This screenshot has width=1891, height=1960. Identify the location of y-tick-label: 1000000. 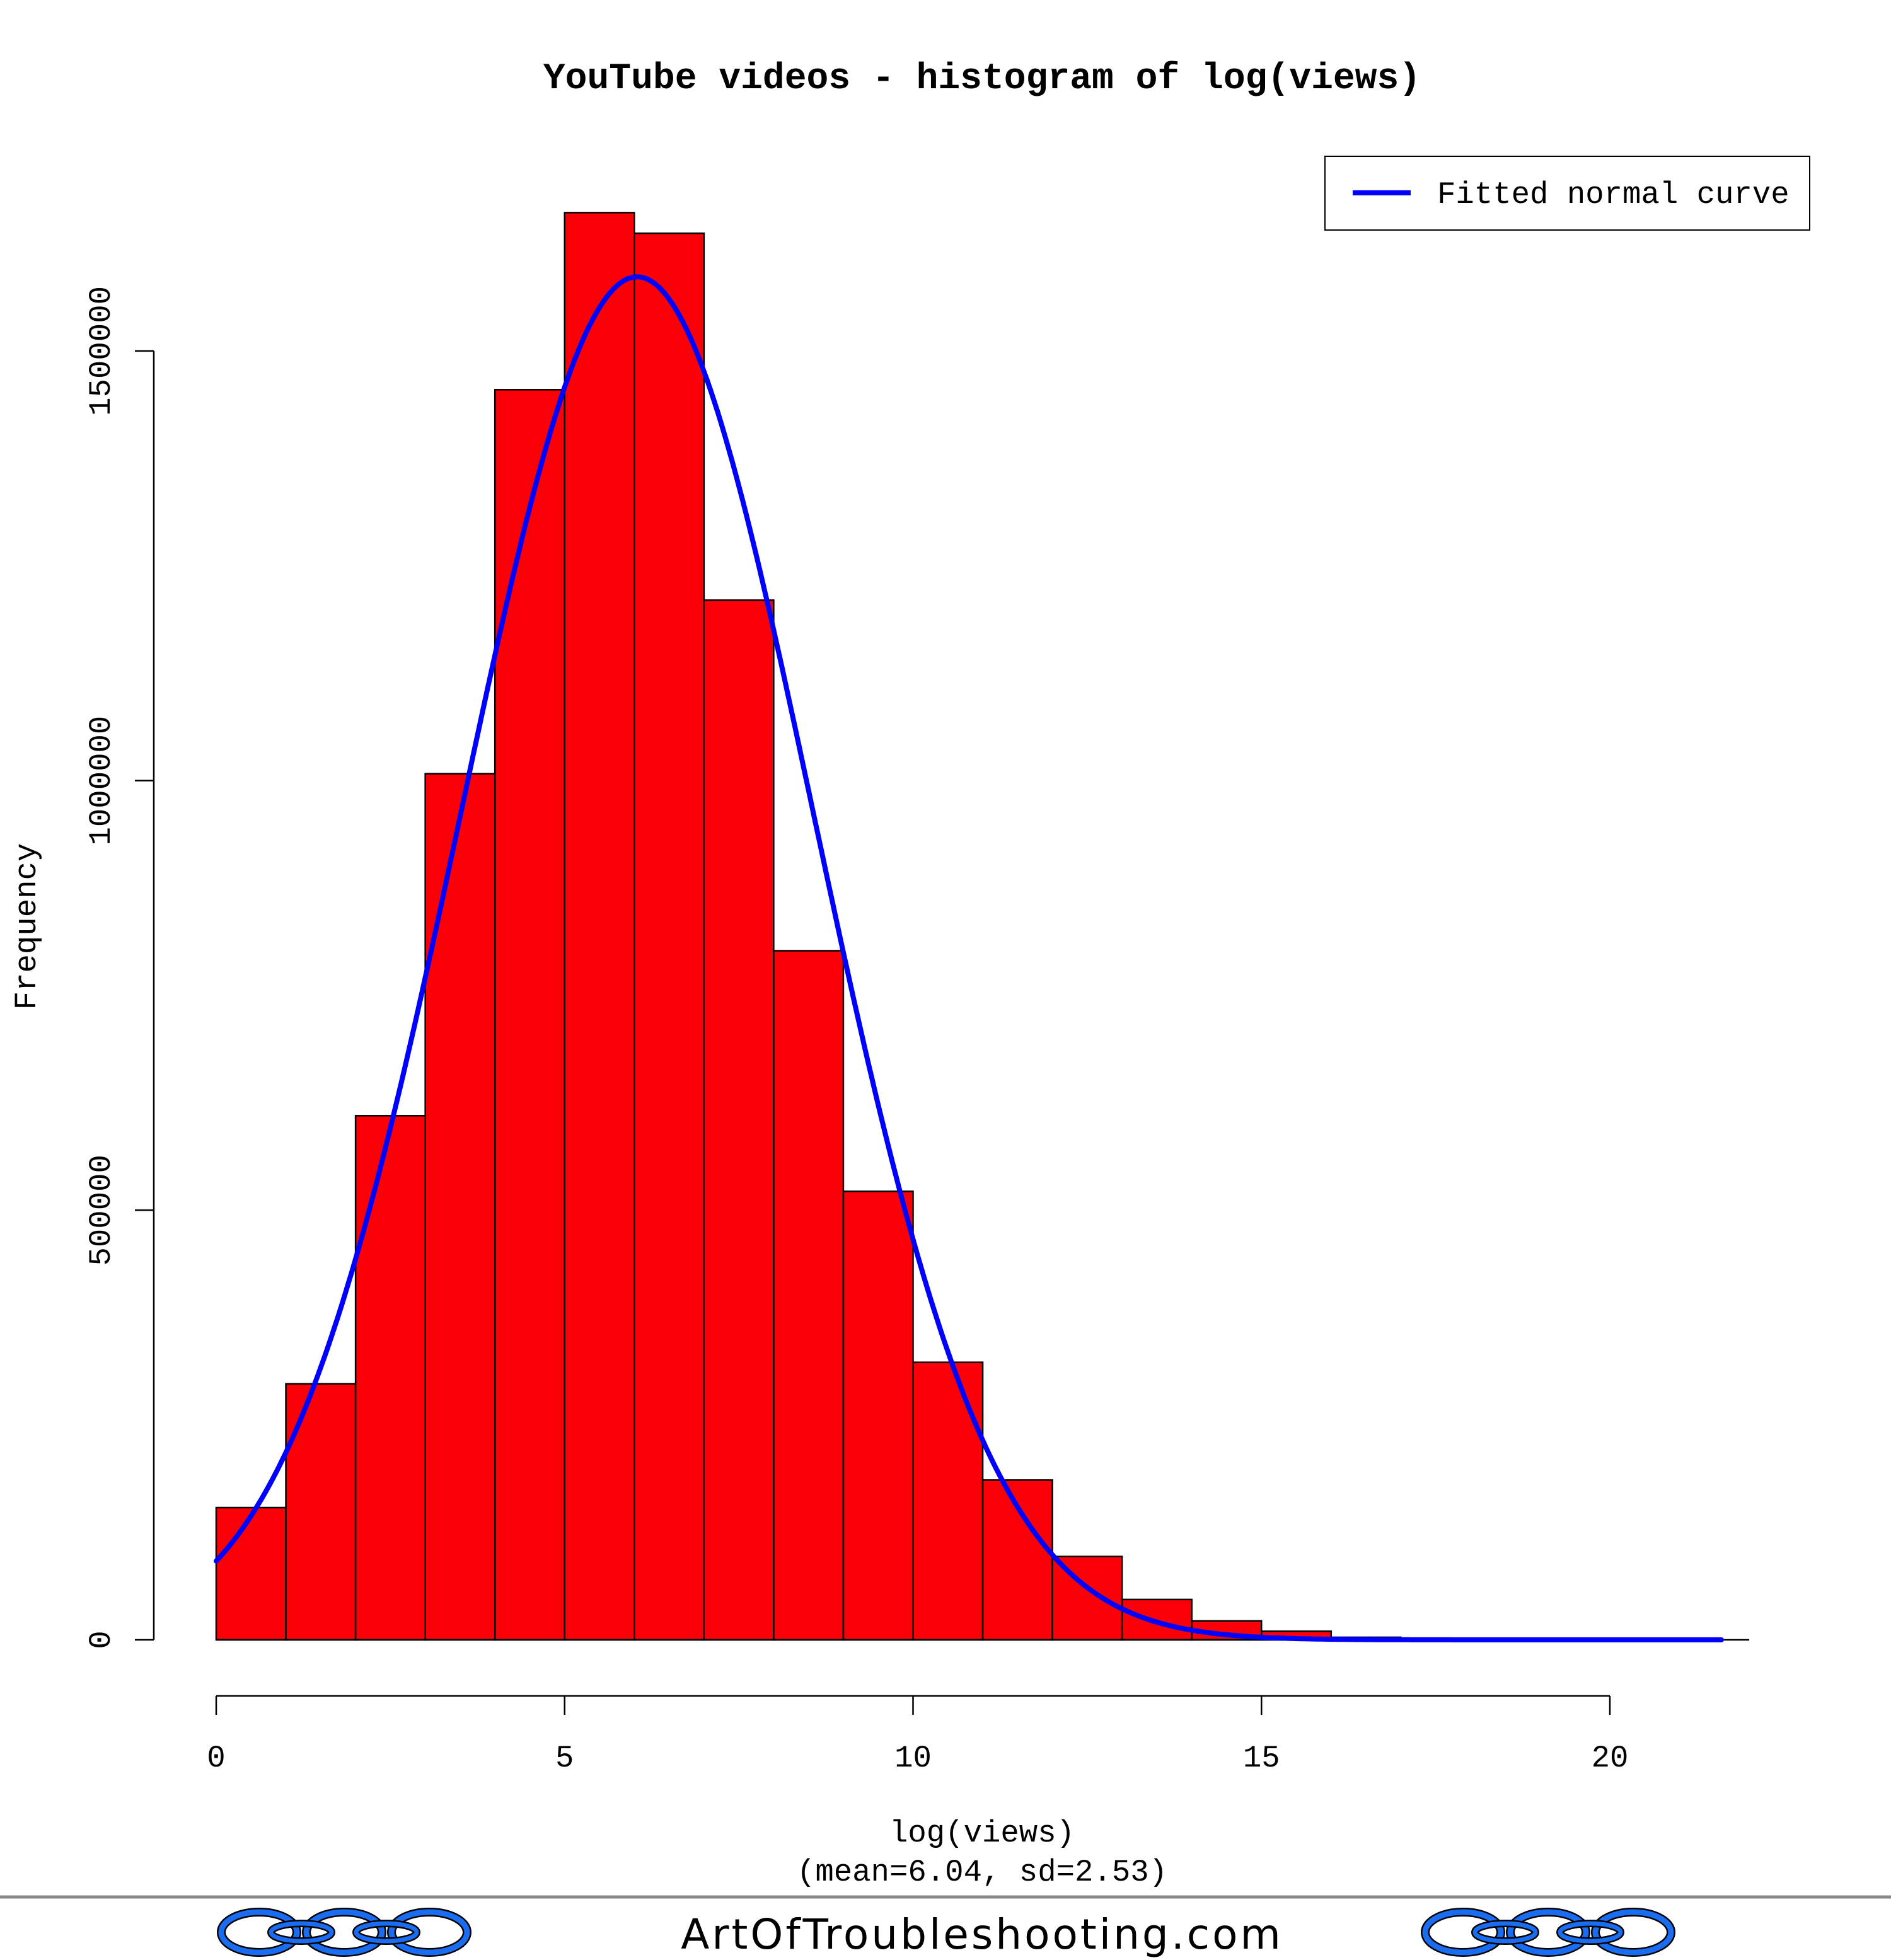
(101, 781).